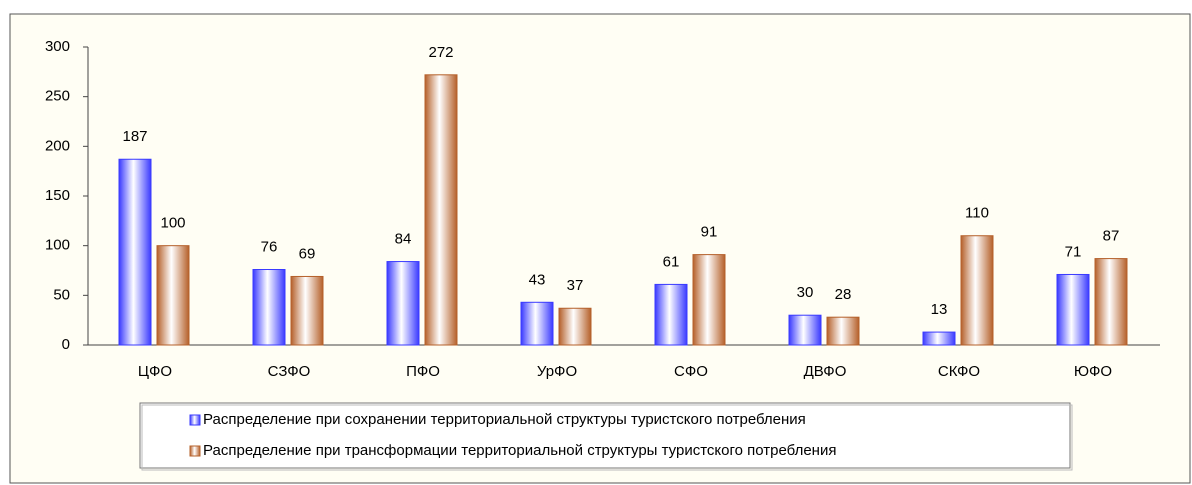 The height and width of the screenshot is (485, 1192). Describe the element at coordinates (172, 223) in the screenshot. I see `data-label: 100` at that location.